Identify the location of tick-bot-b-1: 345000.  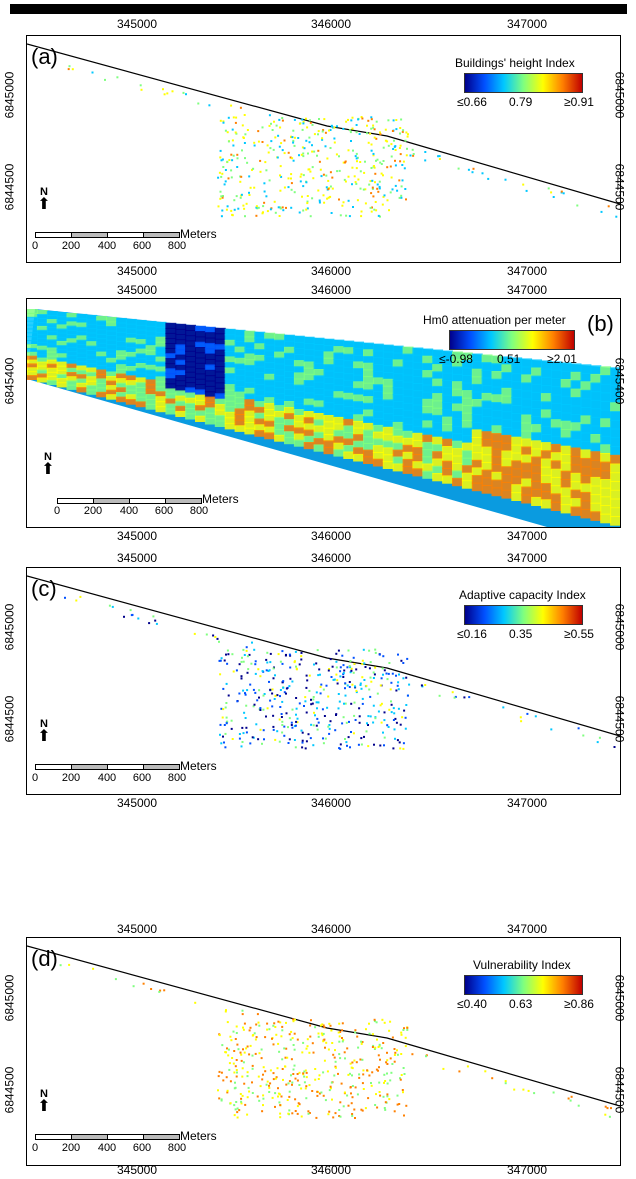
(137, 536).